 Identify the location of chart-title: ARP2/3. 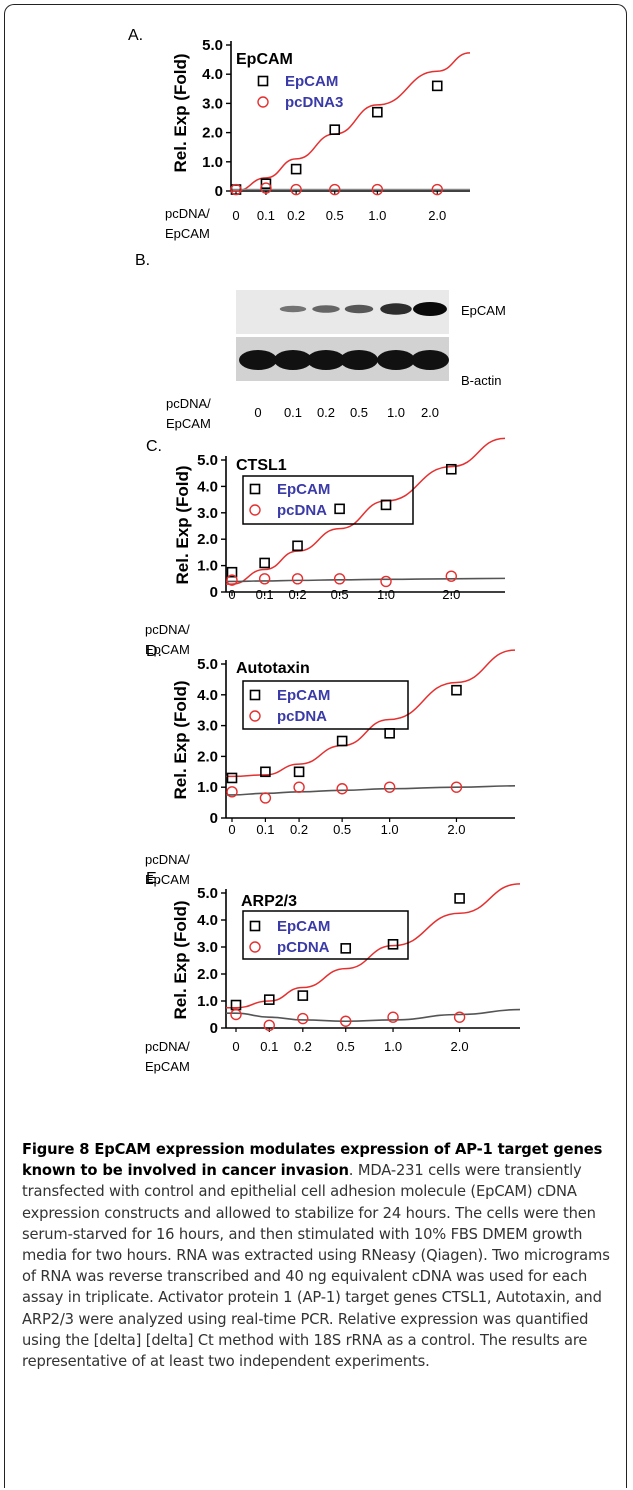
(269, 901).